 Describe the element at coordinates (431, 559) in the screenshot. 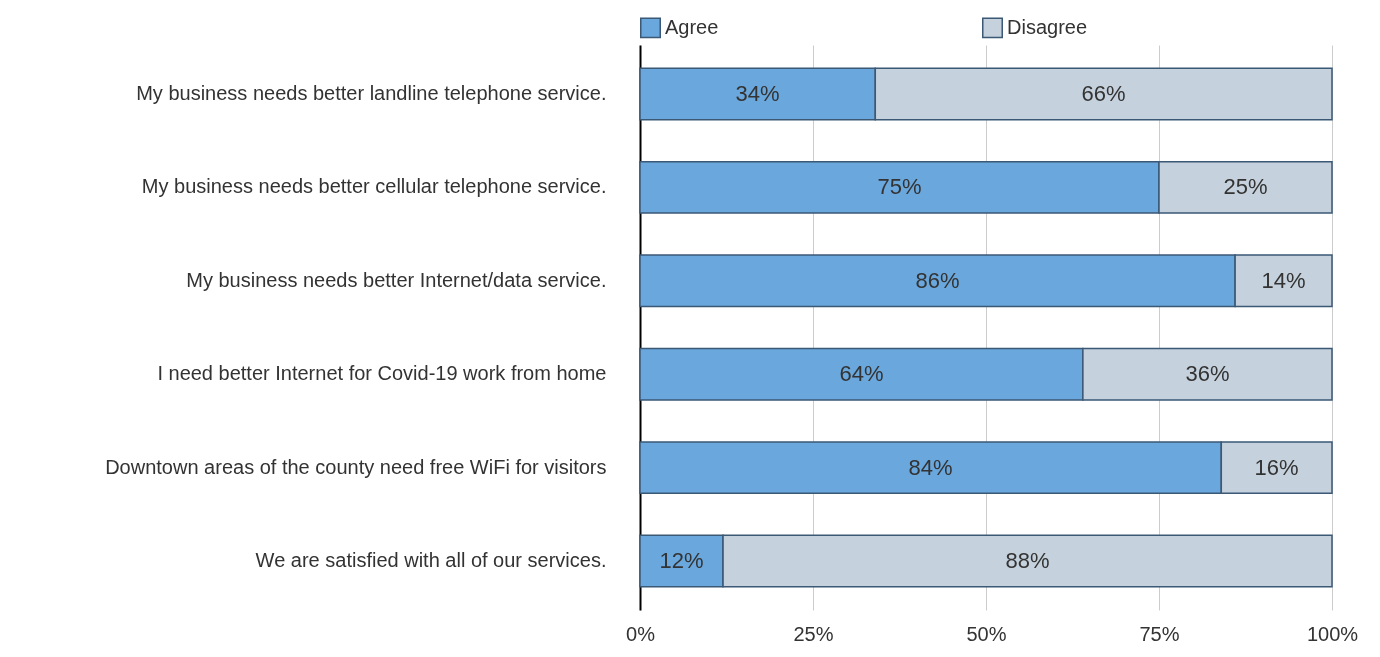

I see `y-tick-label: We are satisfied with all of our services.` at that location.